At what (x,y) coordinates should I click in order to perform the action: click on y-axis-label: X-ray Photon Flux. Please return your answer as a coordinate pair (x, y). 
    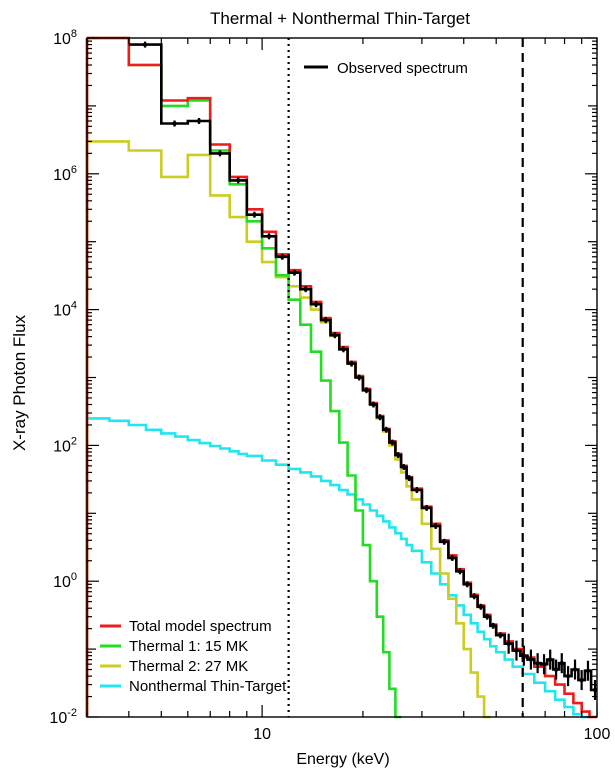
    Looking at the image, I should click on (19, 382).